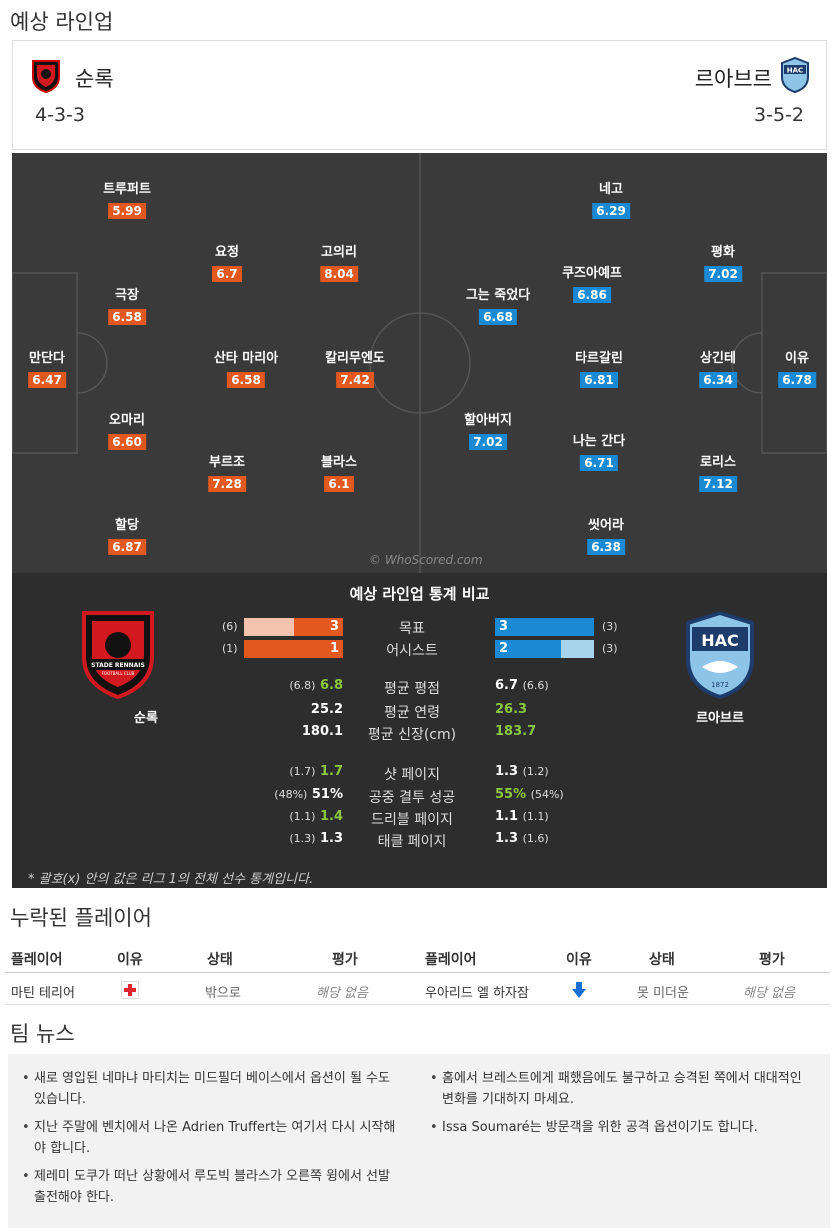 This screenshot has height=1231, width=835. I want to click on away-player: 나는 간다 6.71, so click(599, 452).